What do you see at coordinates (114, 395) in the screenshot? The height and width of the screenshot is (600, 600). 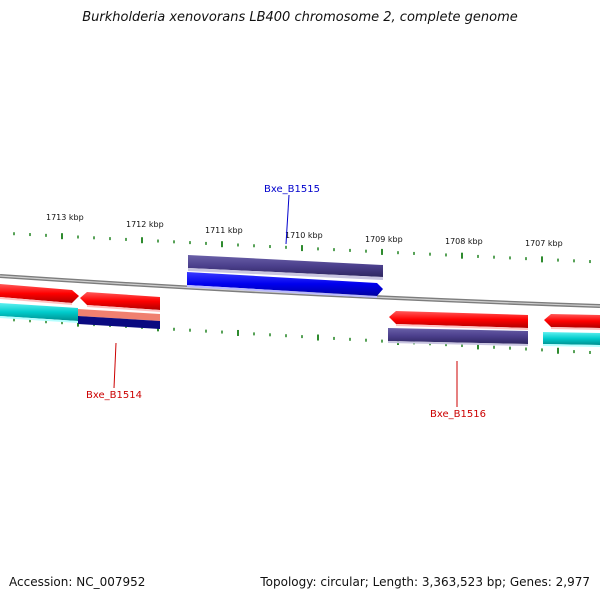 I see `gene-label-bxe-b1514: Bxe_B1514` at bounding box center [114, 395].